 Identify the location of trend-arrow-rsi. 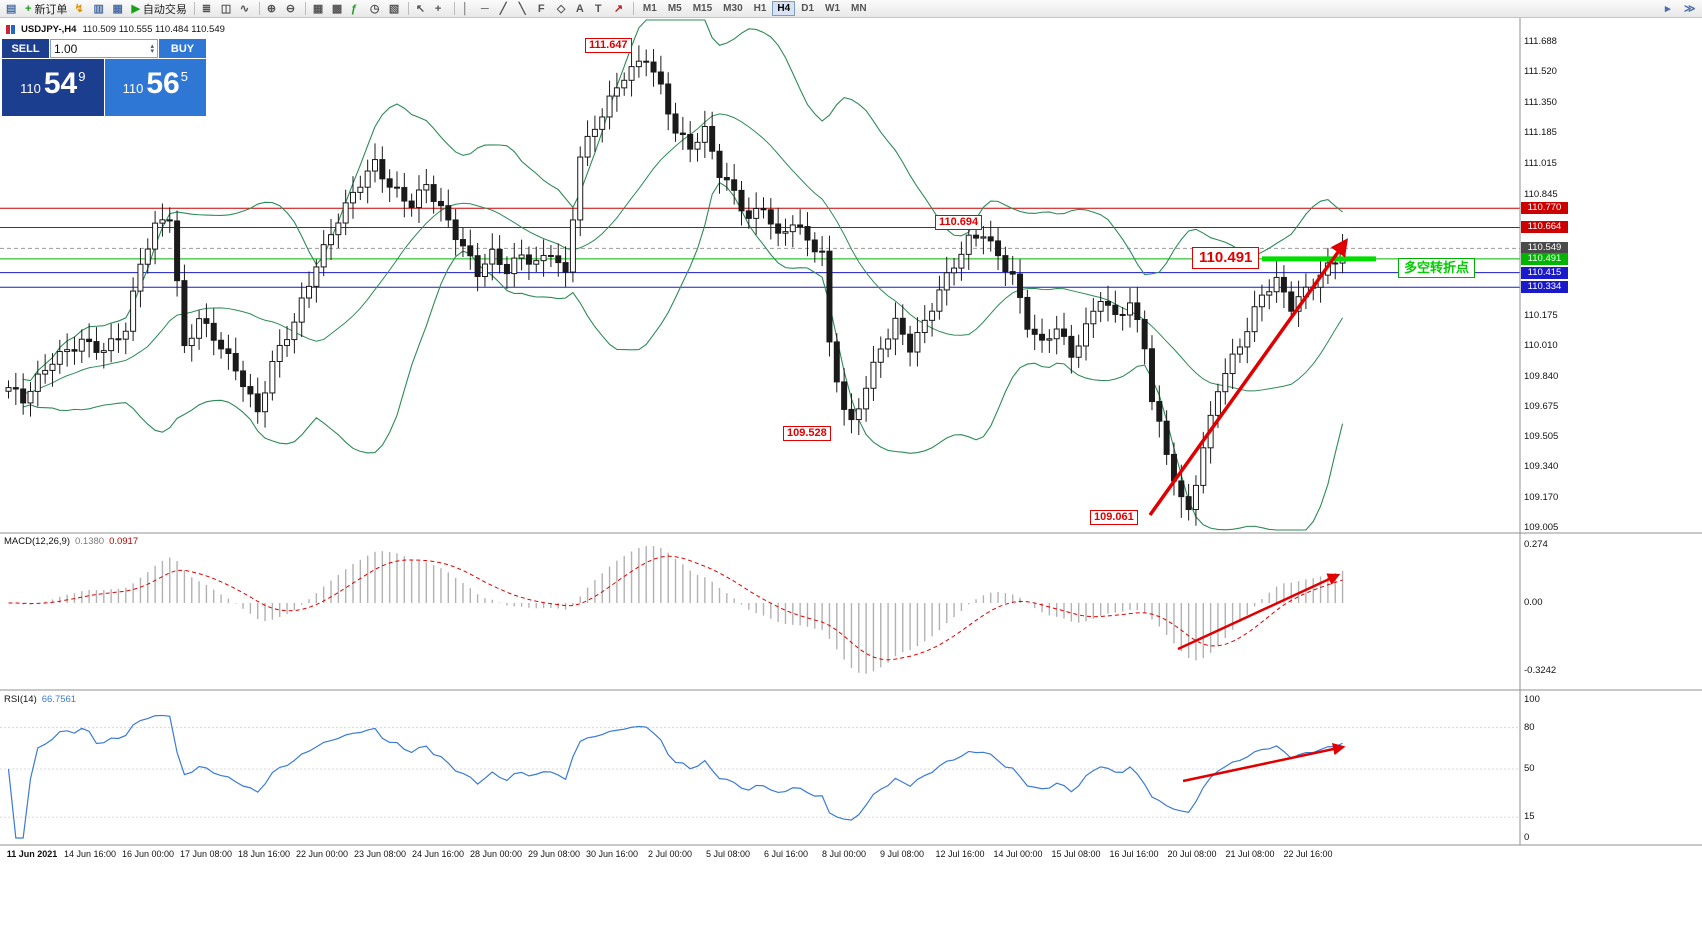
(1264, 762).